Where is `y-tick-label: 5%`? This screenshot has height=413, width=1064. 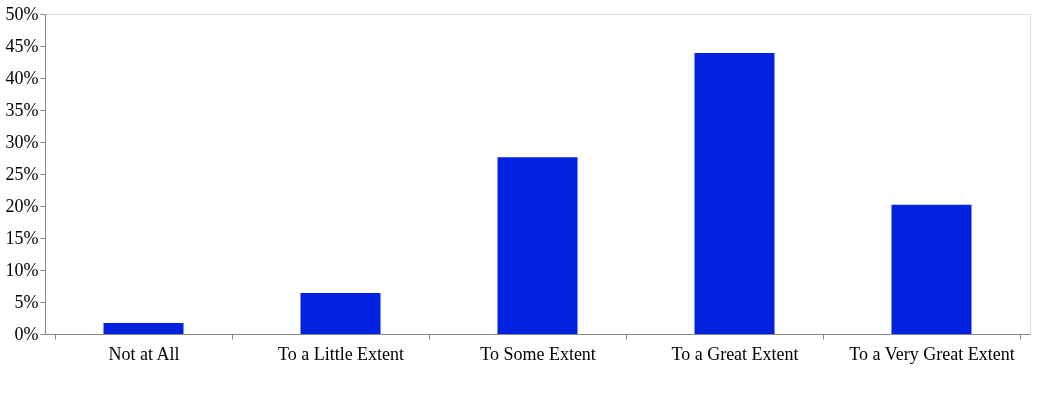
y-tick-label: 5% is located at coordinates (26, 301).